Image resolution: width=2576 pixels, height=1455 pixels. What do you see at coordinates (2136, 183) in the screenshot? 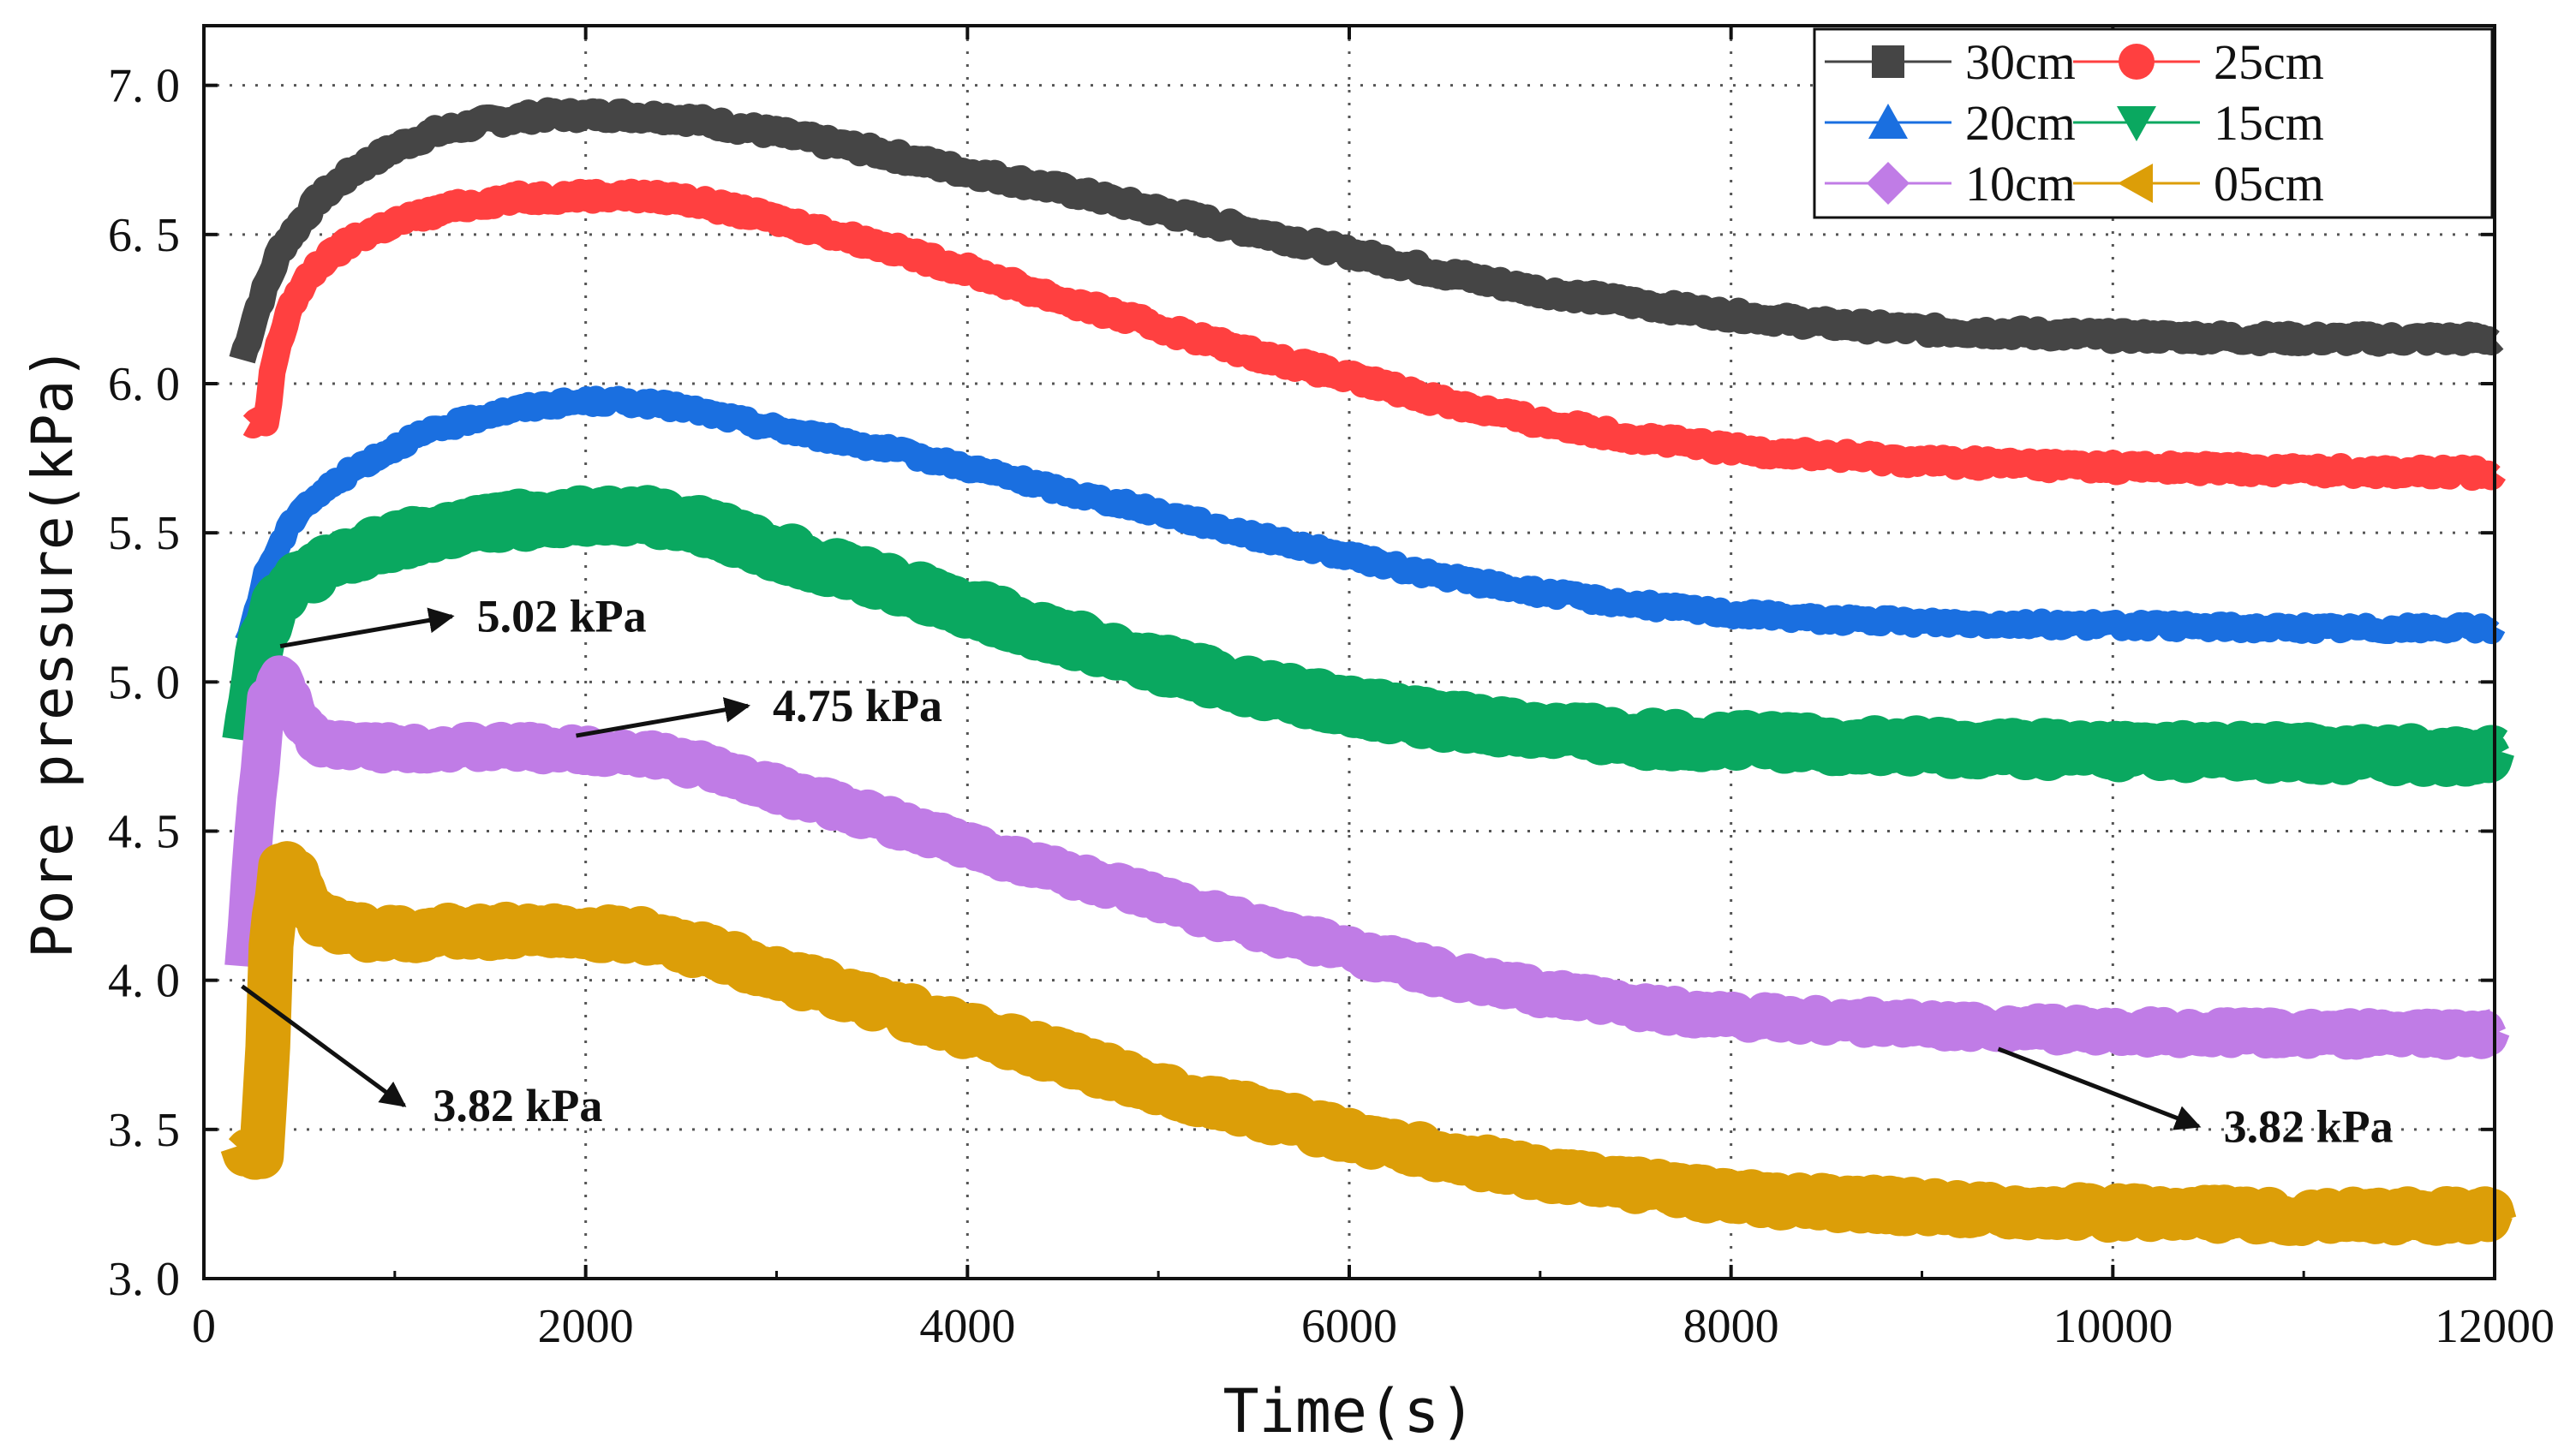
I see `legend-marker-triangle-left` at bounding box center [2136, 183].